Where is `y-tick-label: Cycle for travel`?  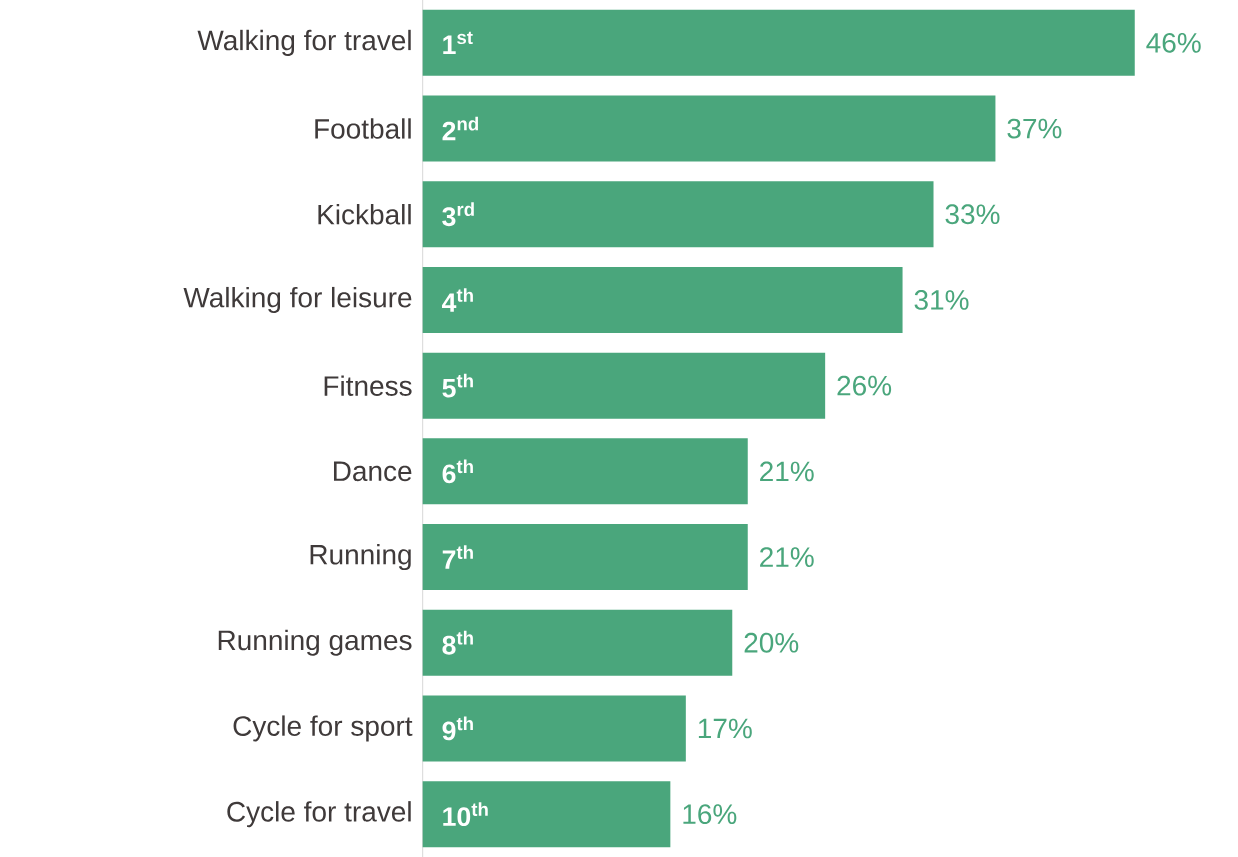 y-tick-label: Cycle for travel is located at coordinates (319, 814).